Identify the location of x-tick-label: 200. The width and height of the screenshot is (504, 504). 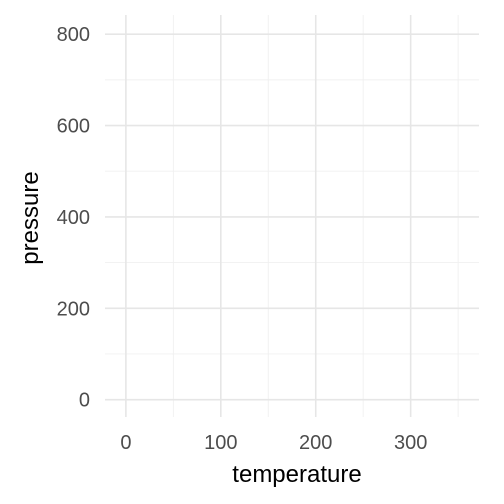
(315, 443).